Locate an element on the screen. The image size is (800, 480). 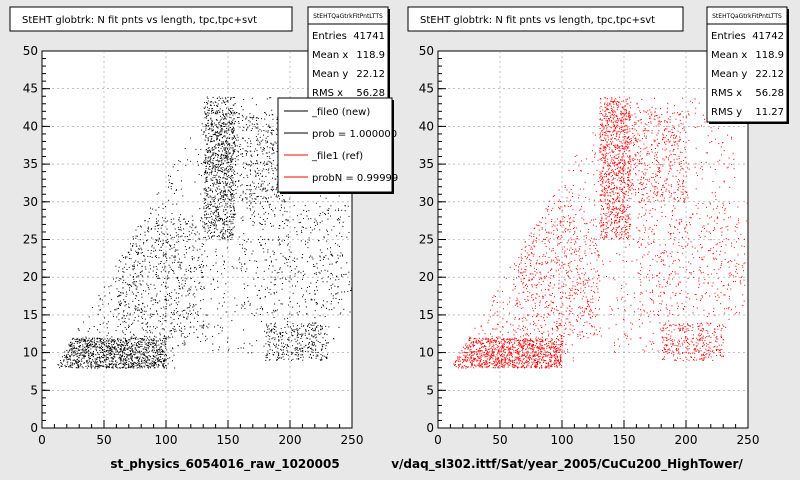
legend-label: _file1 (ref) is located at coordinates (337, 156).